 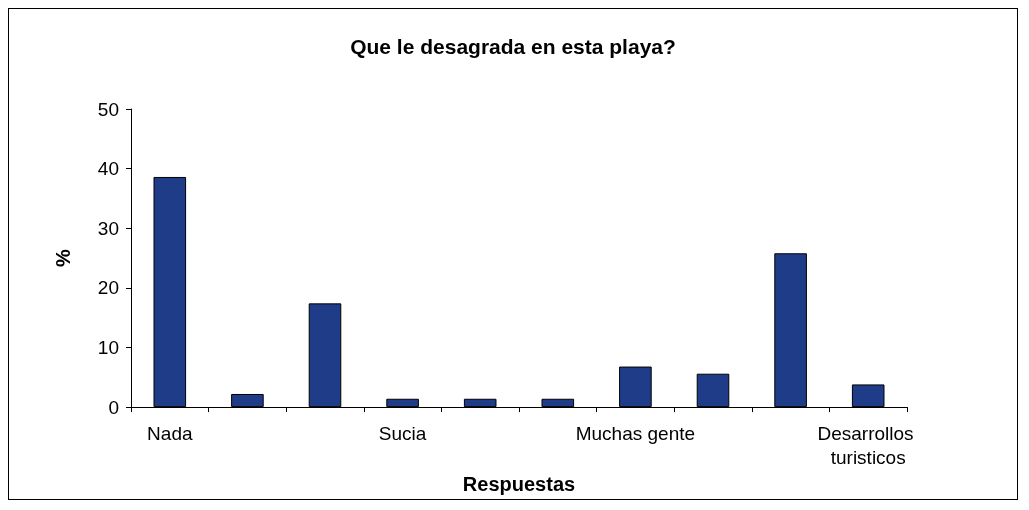 I want to click on y-tick-label: 50, so click(x=108, y=109).